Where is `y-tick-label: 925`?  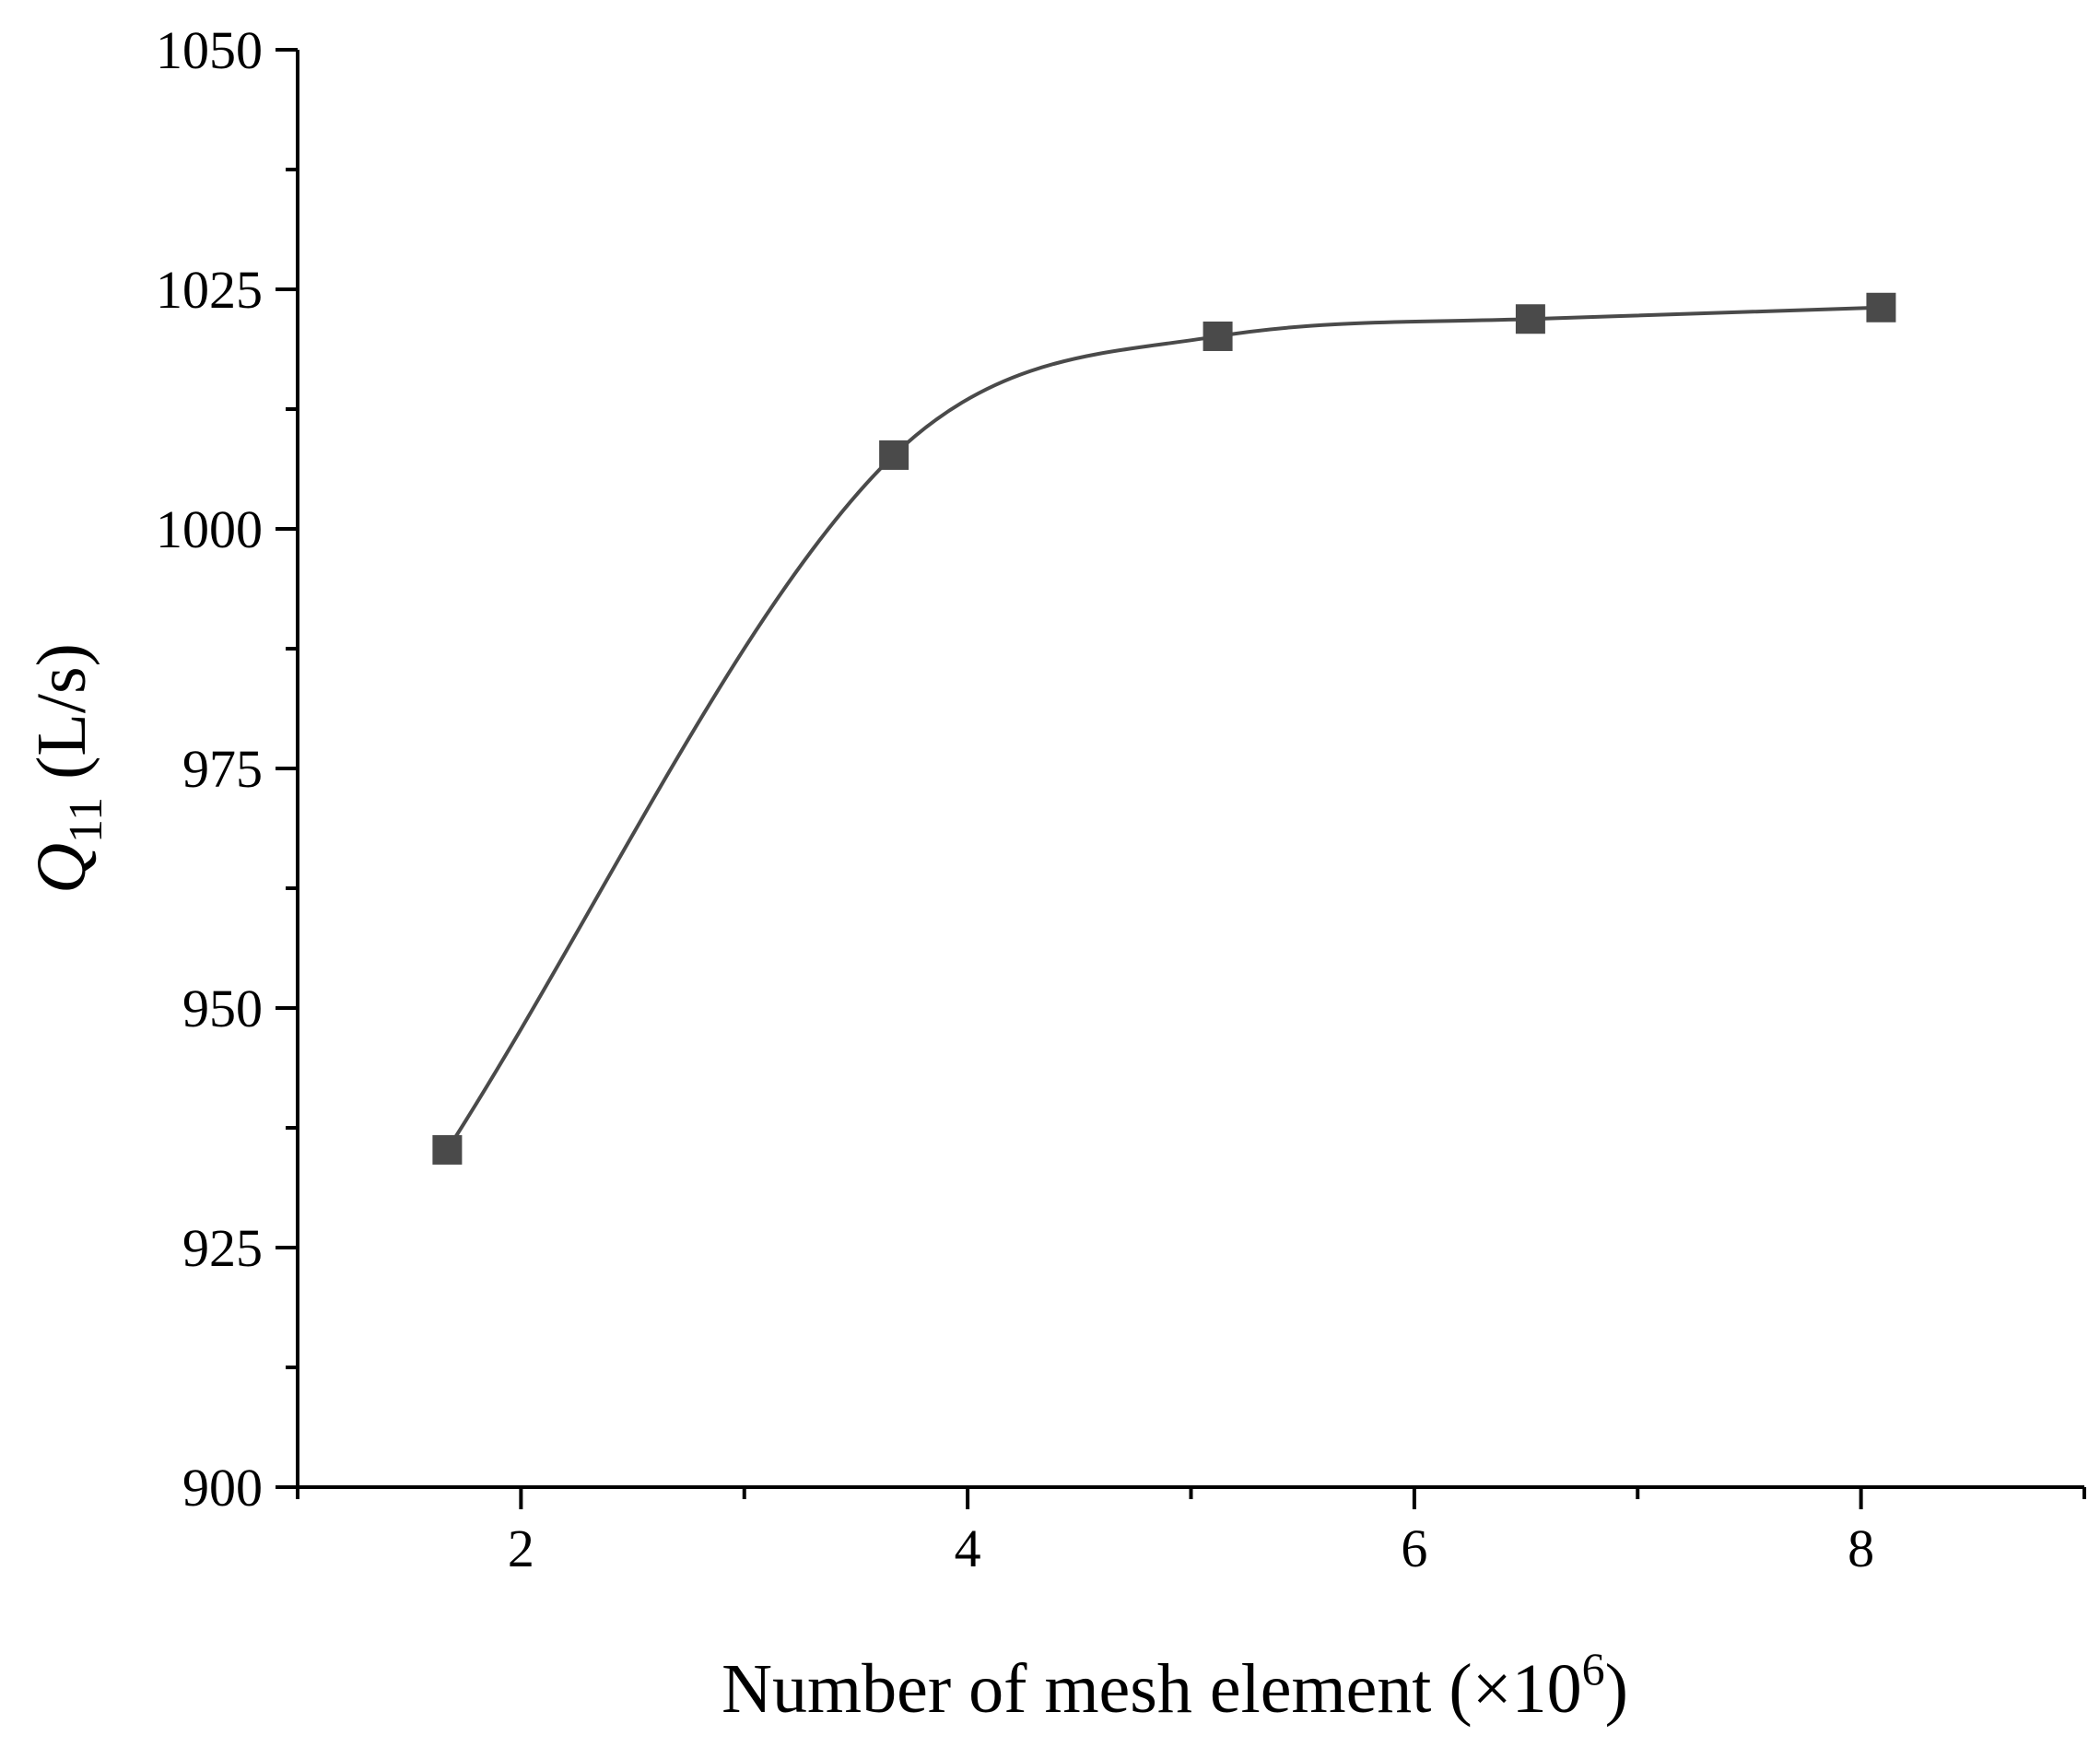
y-tick-label: 925 is located at coordinates (223, 1248).